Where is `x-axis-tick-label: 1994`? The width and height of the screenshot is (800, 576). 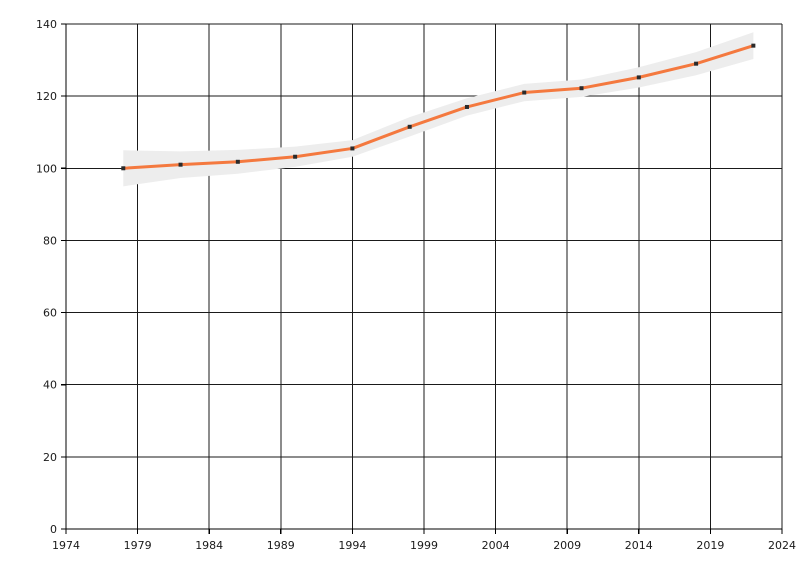
x-axis-tick-label: 1994 is located at coordinates (352, 545).